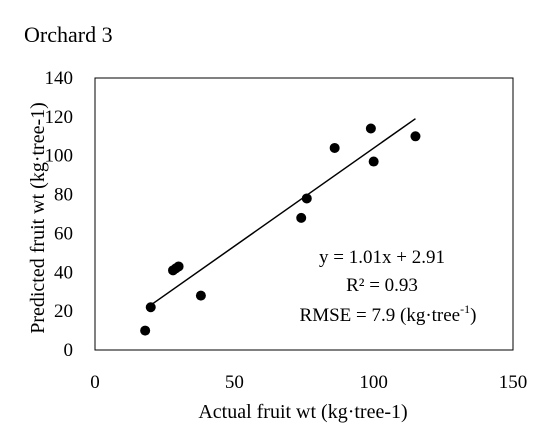 Image resolution: width=550 pixels, height=435 pixels. I want to click on y-tick-label: 80, so click(63, 195).